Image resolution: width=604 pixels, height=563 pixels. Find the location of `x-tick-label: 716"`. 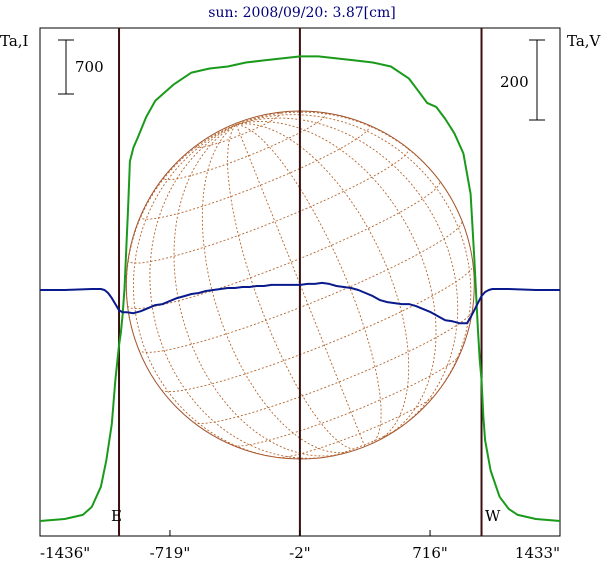

x-tick-label: 716" is located at coordinates (430, 553).